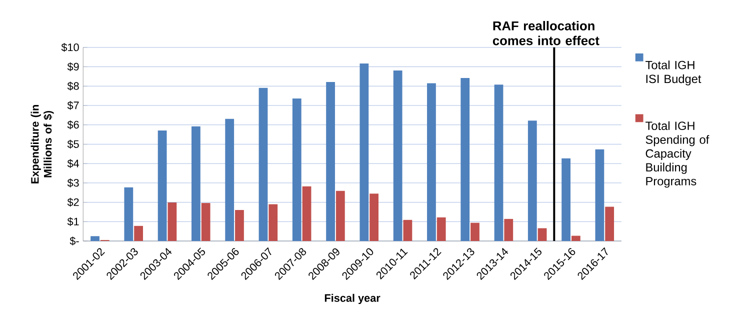  What do you see at coordinates (73, 202) in the screenshot?
I see `y-tick-label: $2` at bounding box center [73, 202].